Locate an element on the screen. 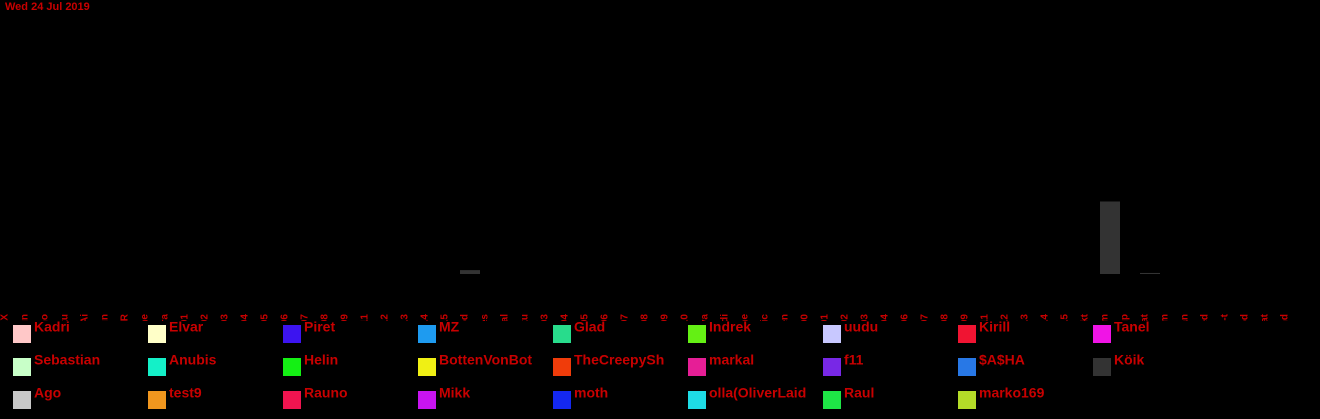 The width and height of the screenshot is (1320, 419). legend-item: Elvar is located at coordinates (176, 331).